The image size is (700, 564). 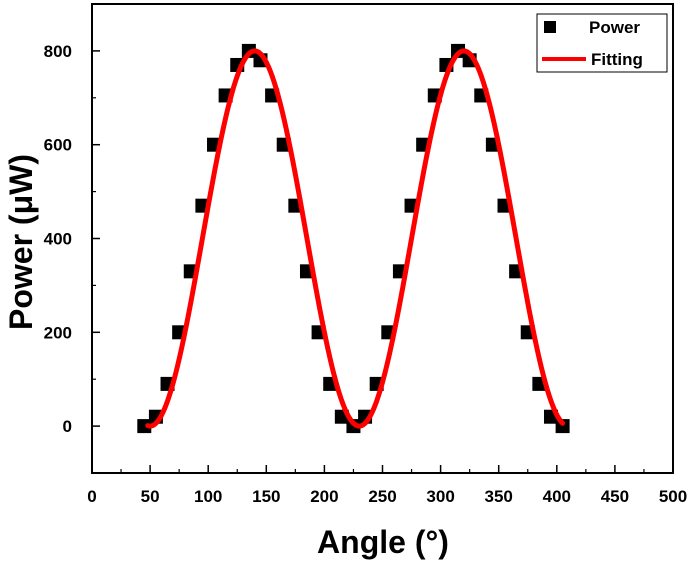 What do you see at coordinates (617, 59) in the screenshot?
I see `legend-fitting-label: Fitting` at bounding box center [617, 59].